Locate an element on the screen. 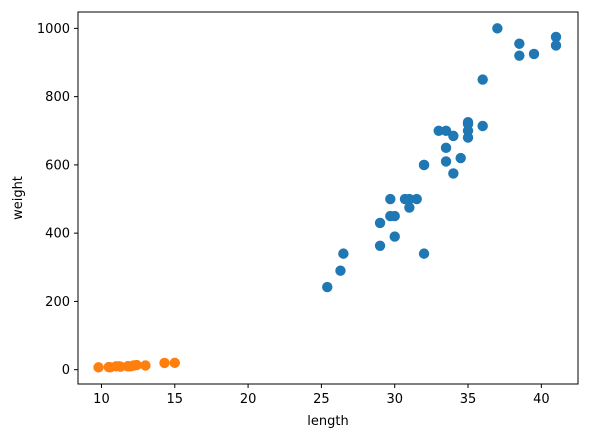 The width and height of the screenshot is (610, 436). x-tick-label: 30 is located at coordinates (394, 399).